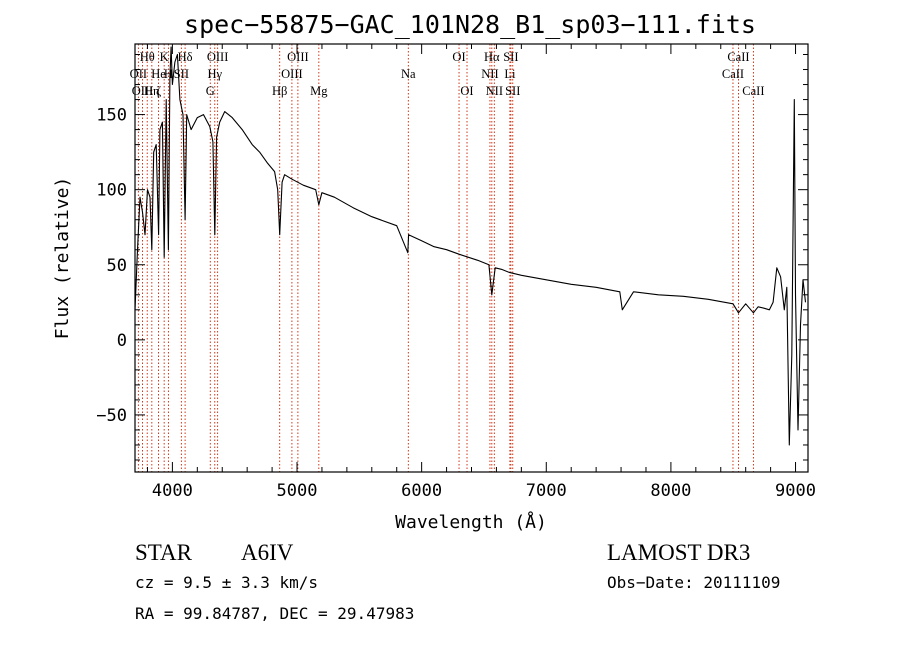 This screenshot has height=649, width=900. I want to click on line-marker-label: He, so click(158, 74).